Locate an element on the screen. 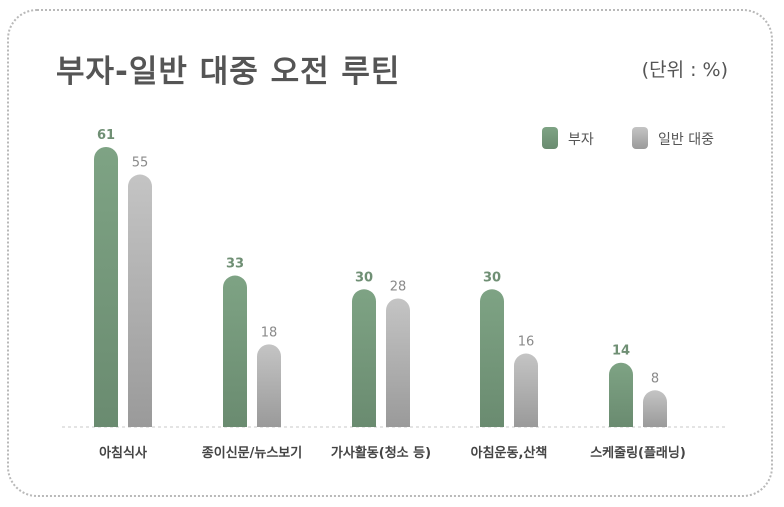 The image size is (784, 507). legend: 부자 일반 대중 is located at coordinates (628, 138).